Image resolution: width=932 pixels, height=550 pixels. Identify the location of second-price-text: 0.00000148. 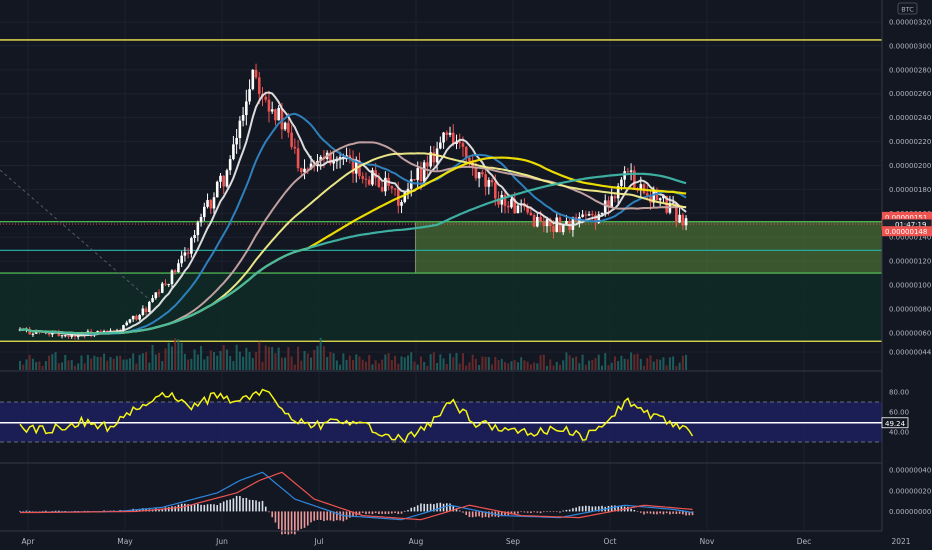
(906, 232).